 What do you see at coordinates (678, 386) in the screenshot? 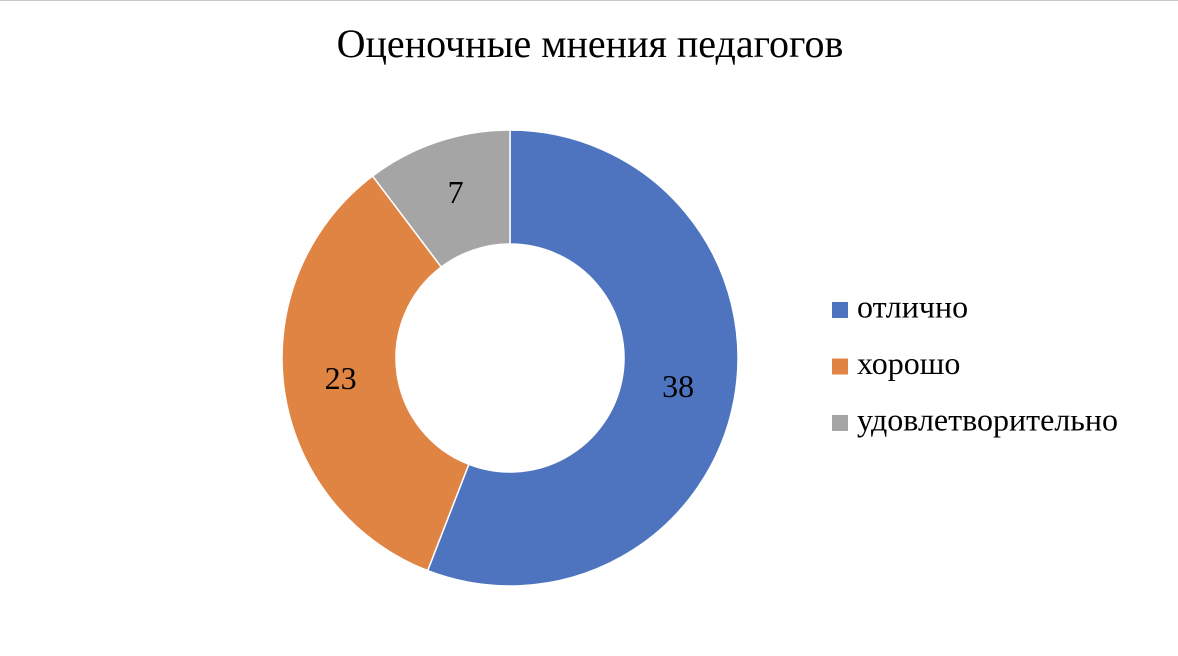
I see `data-label: 38` at bounding box center [678, 386].